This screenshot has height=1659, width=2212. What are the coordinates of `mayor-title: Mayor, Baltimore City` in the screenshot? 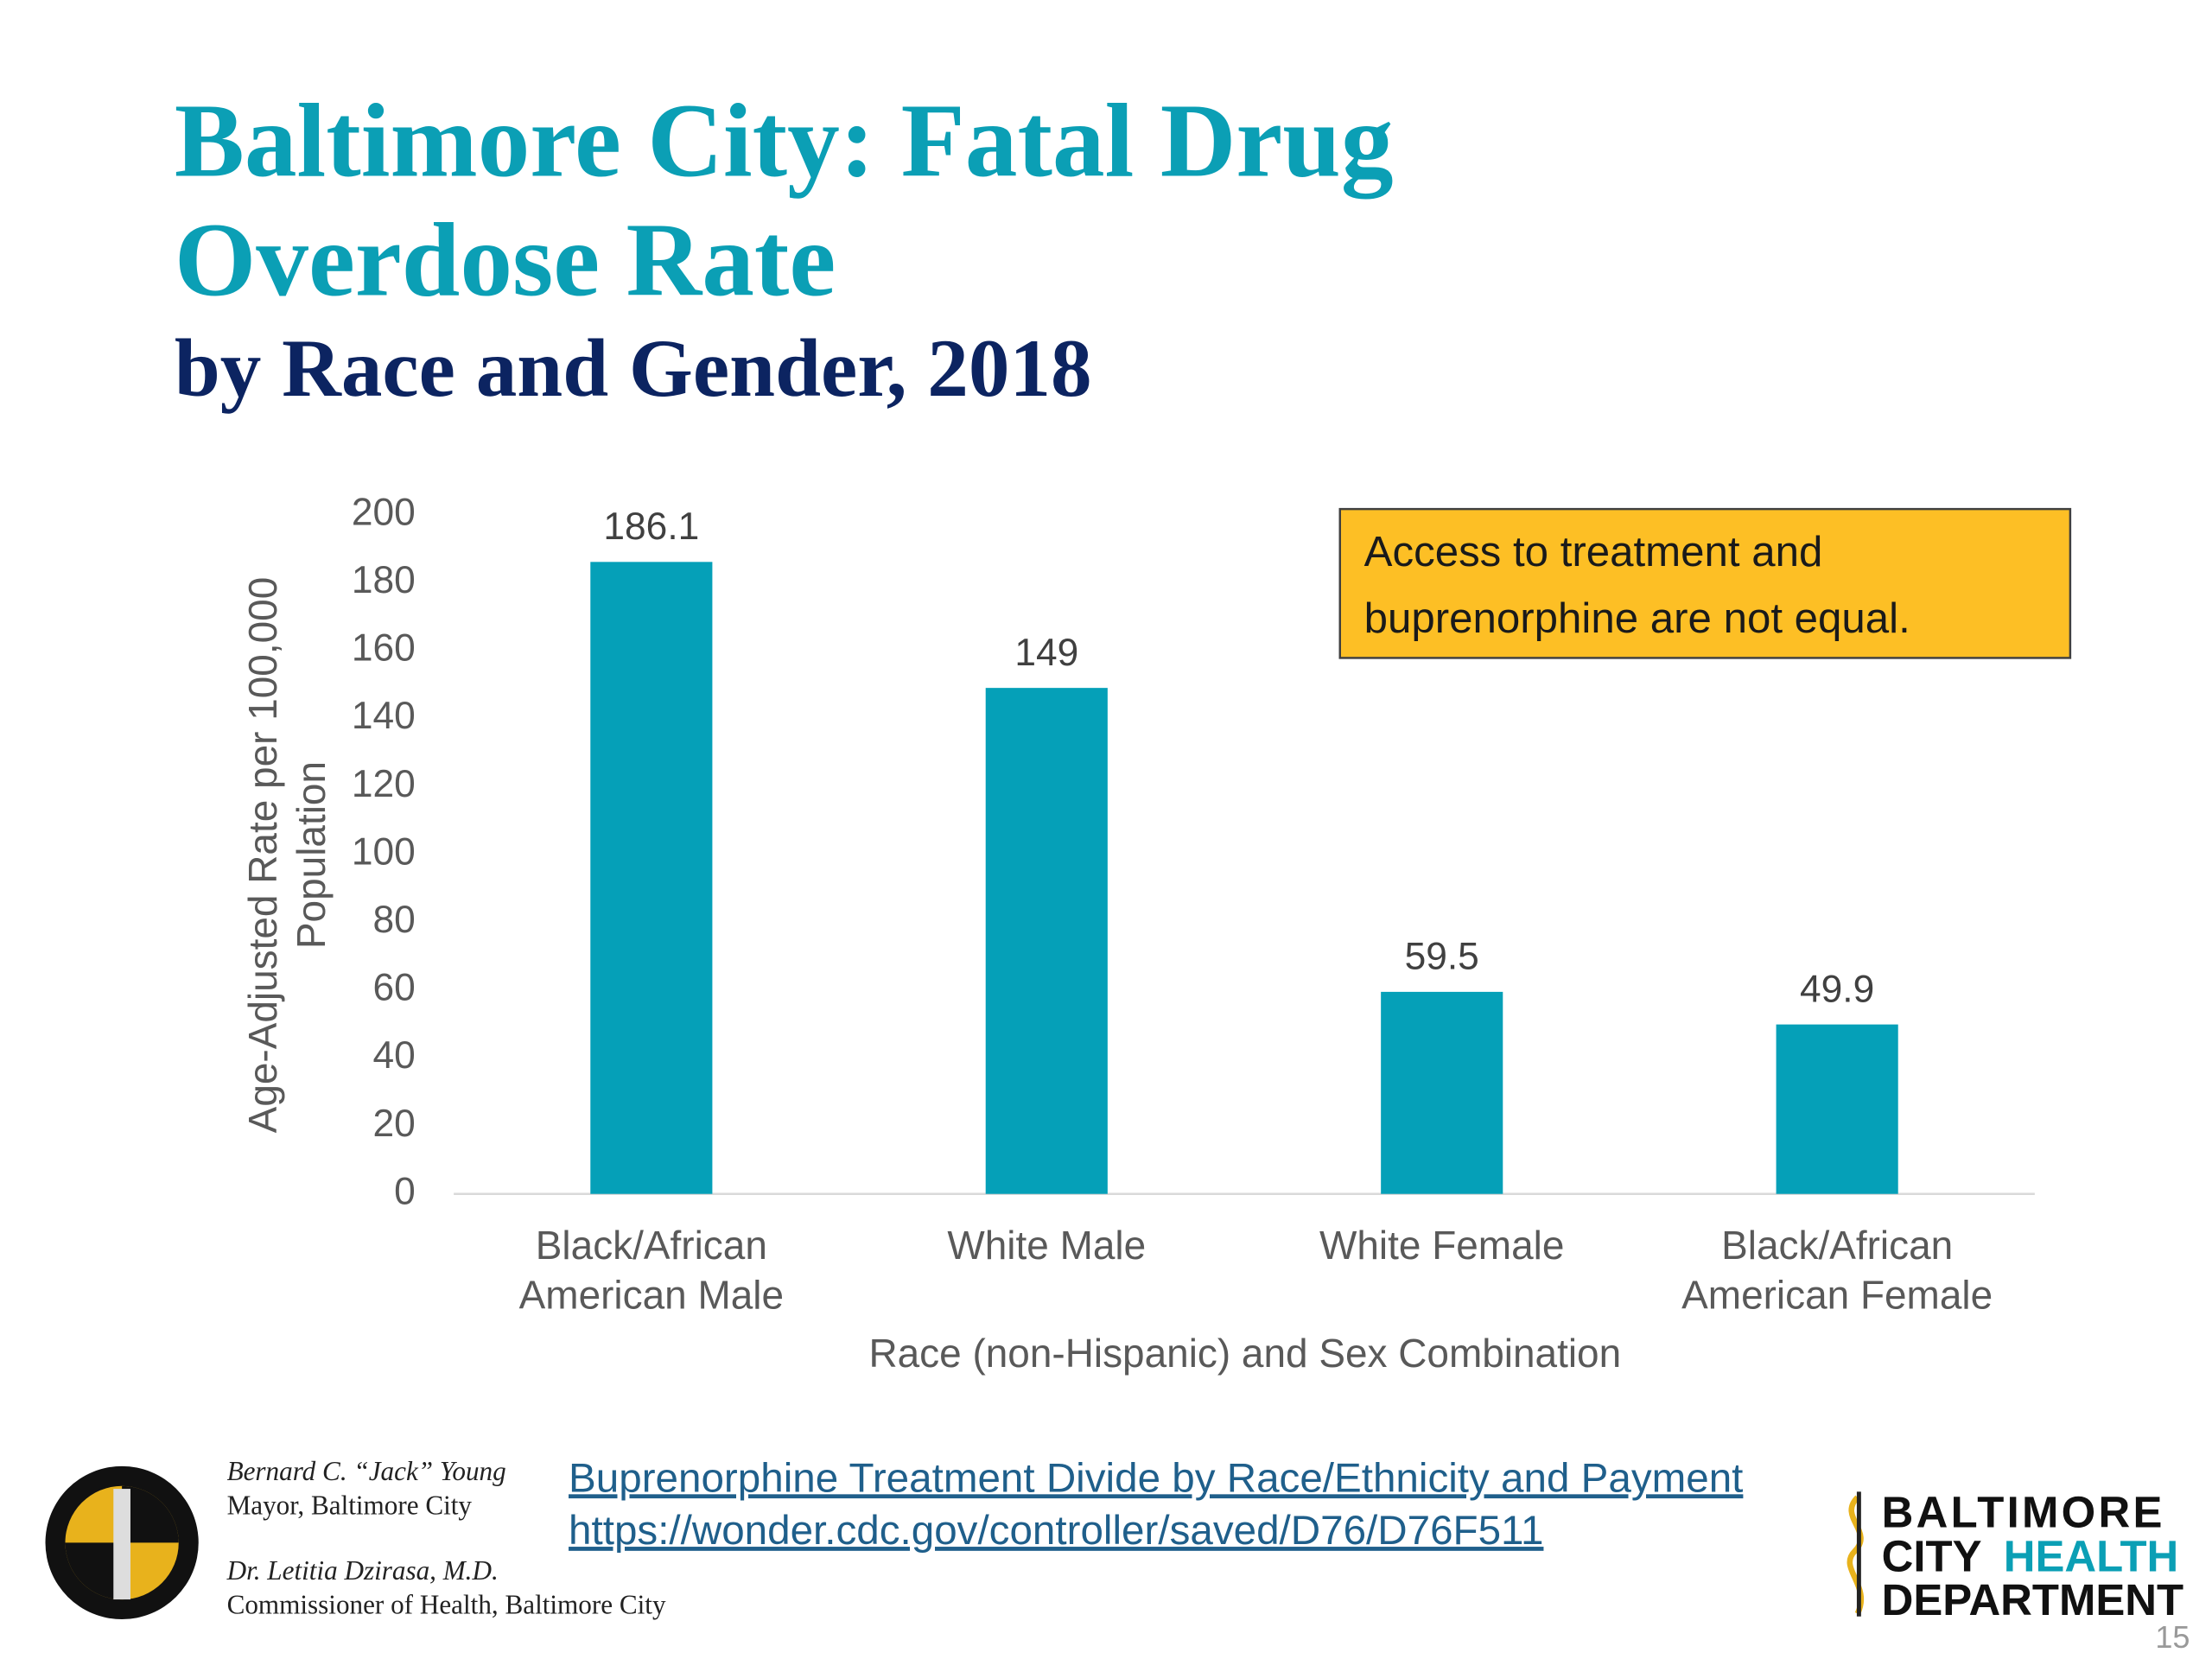 It's located at (350, 1506).